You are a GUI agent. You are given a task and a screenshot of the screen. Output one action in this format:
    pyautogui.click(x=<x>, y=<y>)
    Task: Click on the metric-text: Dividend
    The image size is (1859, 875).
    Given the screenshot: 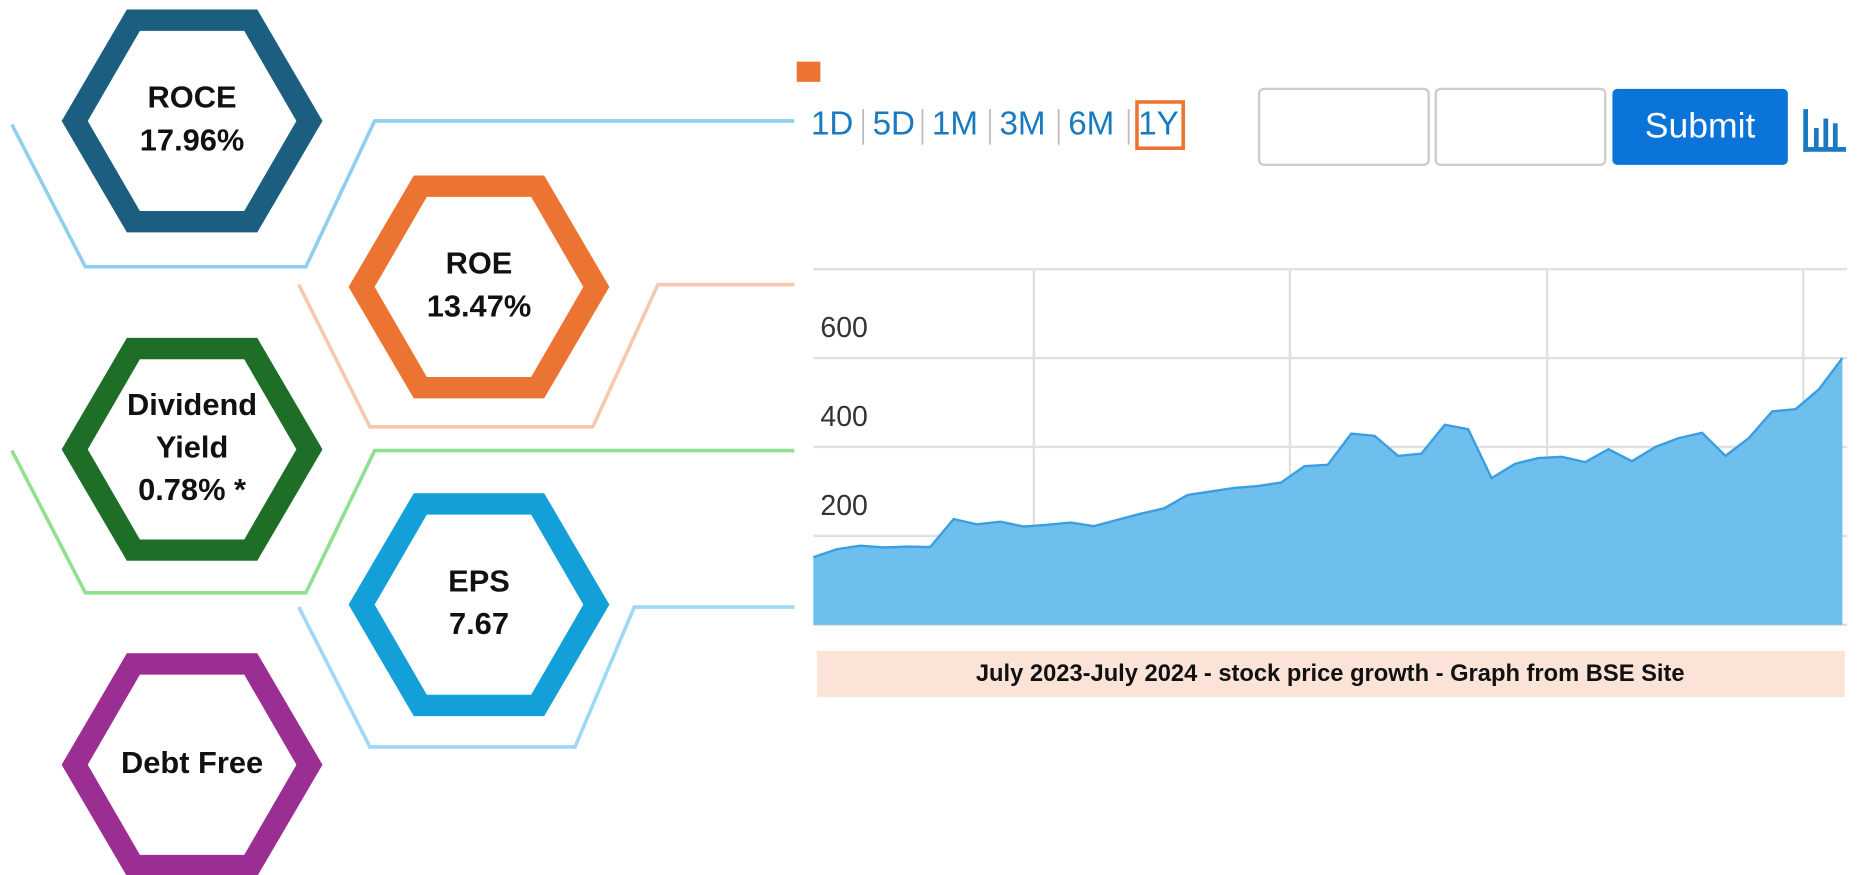 What is the action you would take?
    pyautogui.click(x=192, y=404)
    